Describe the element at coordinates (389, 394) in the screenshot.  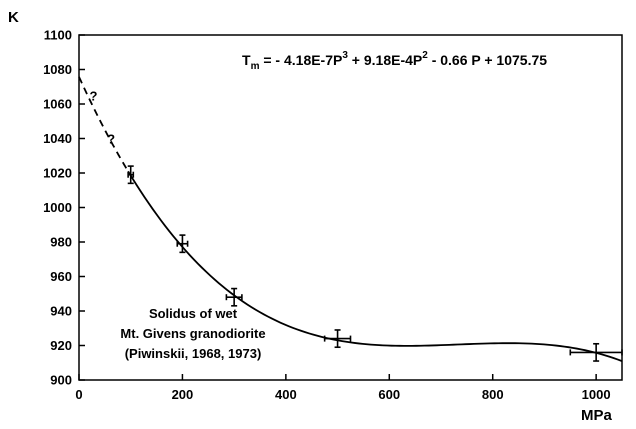
I see `x-tick-label-3: 600` at that location.